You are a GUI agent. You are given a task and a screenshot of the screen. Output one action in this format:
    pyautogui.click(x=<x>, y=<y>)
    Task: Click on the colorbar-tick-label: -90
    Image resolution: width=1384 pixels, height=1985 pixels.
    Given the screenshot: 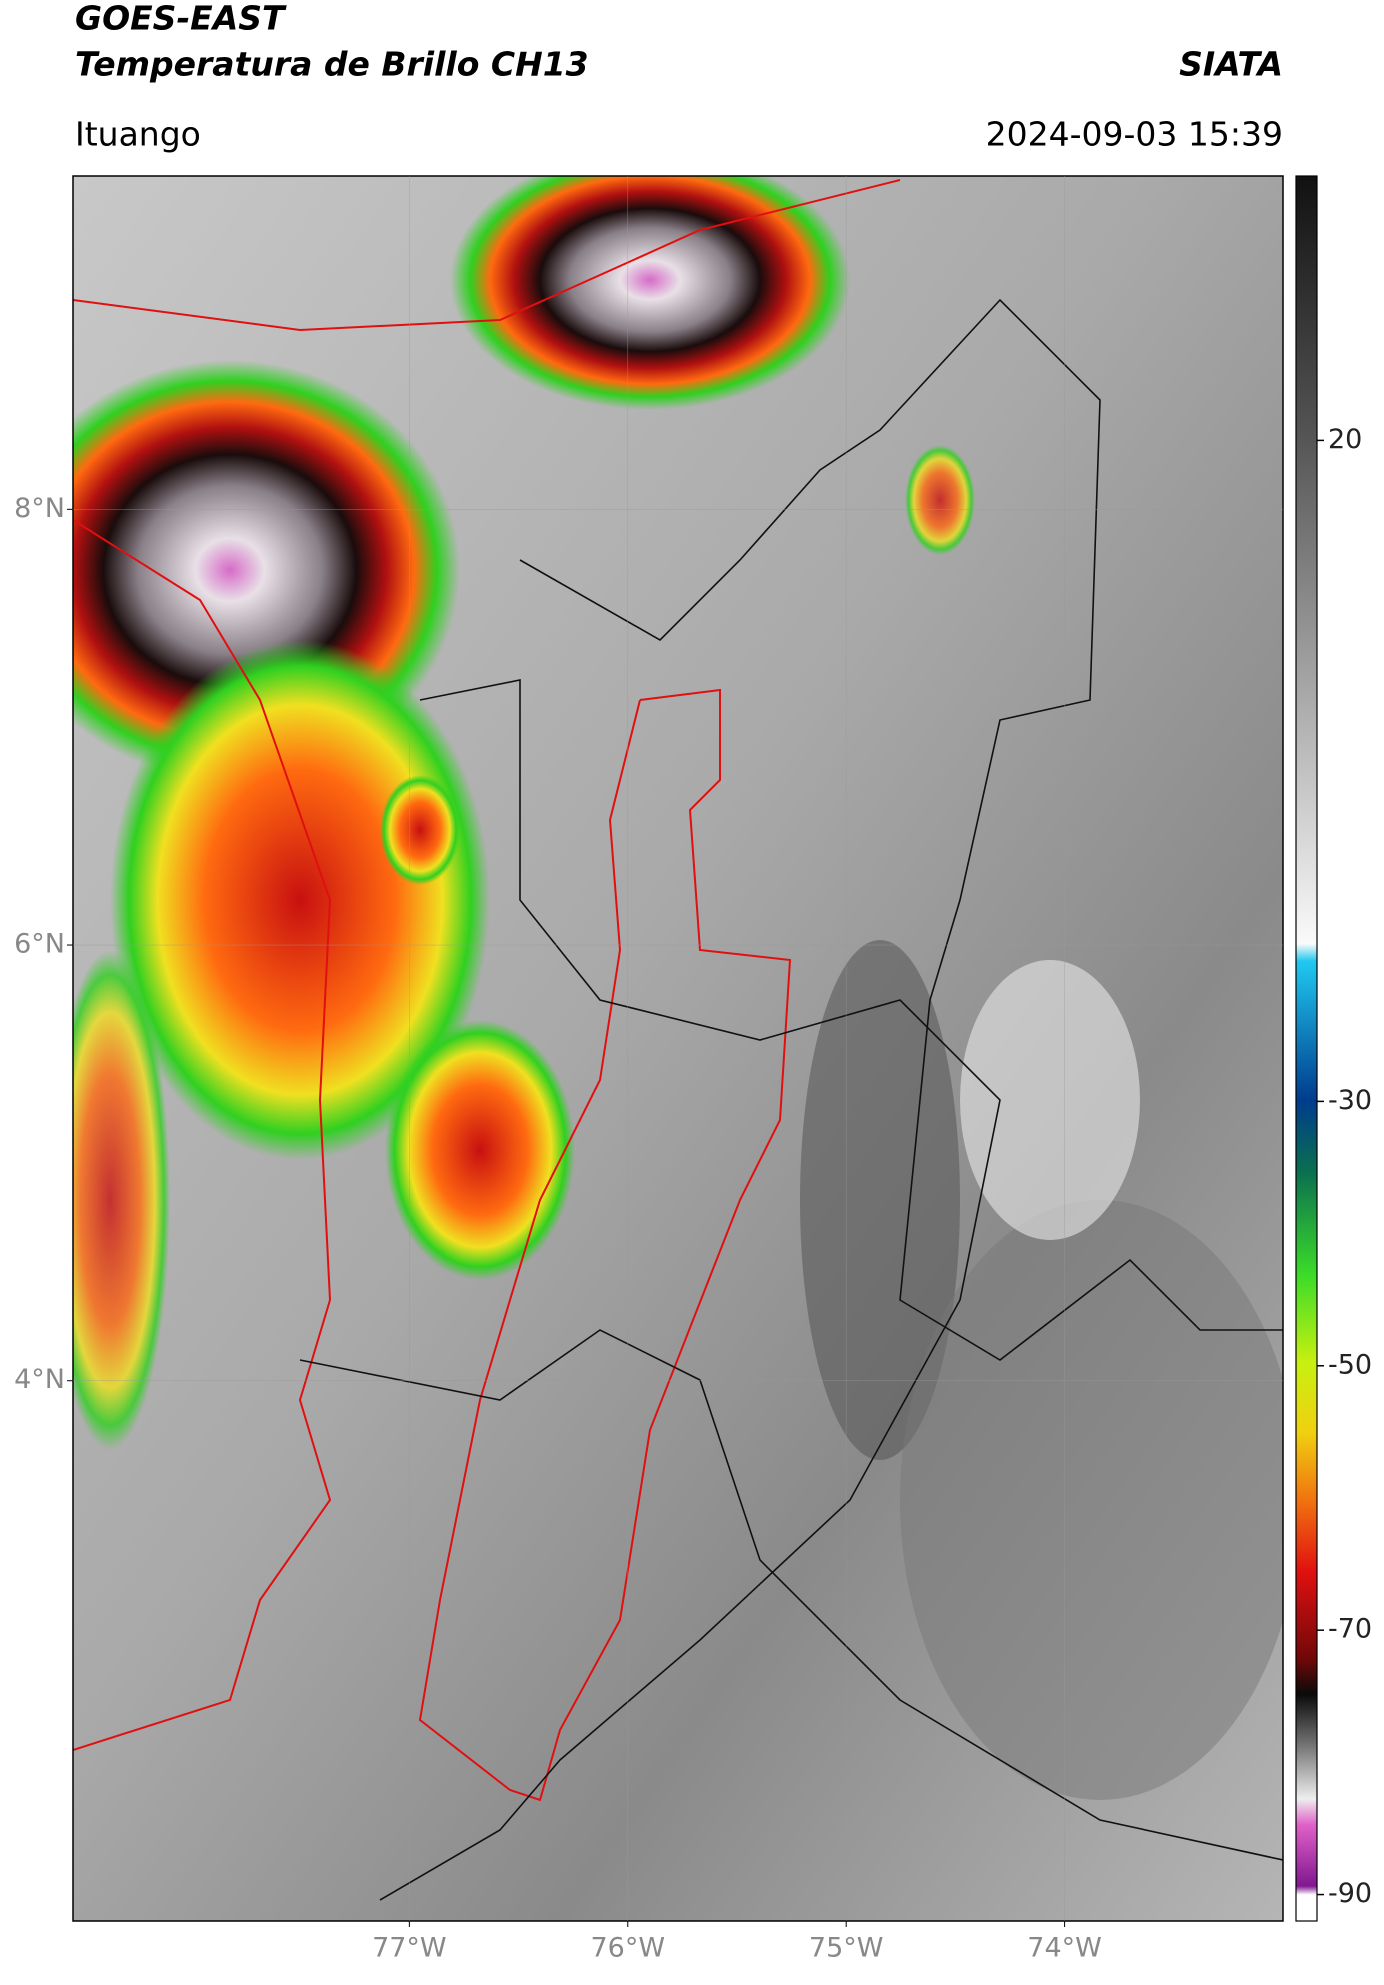 What is the action you would take?
    pyautogui.click(x=1350, y=1893)
    